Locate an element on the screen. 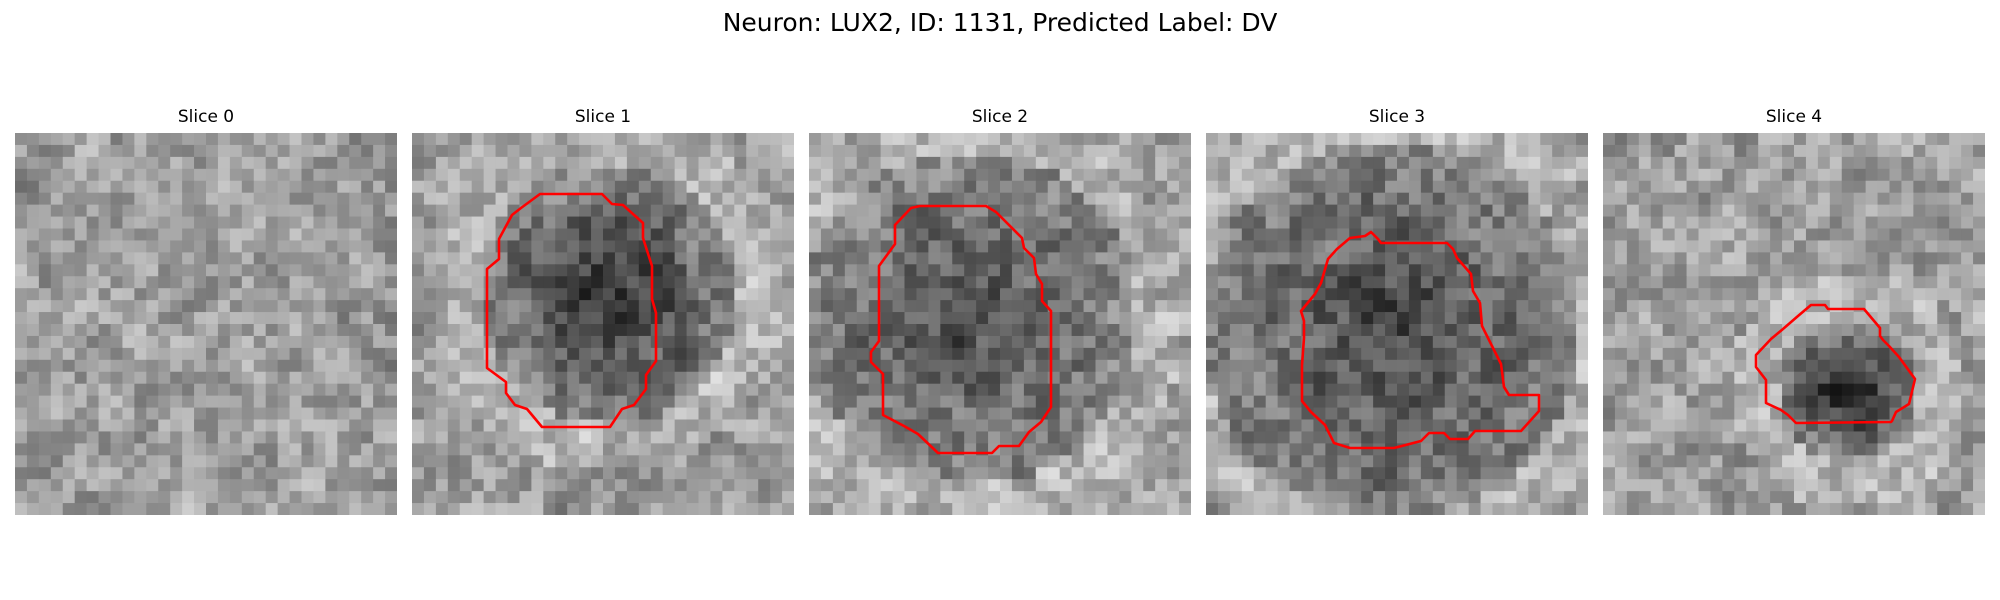 The width and height of the screenshot is (2000, 600). slice-panel-2: Slice 2 is located at coordinates (1000, 311).